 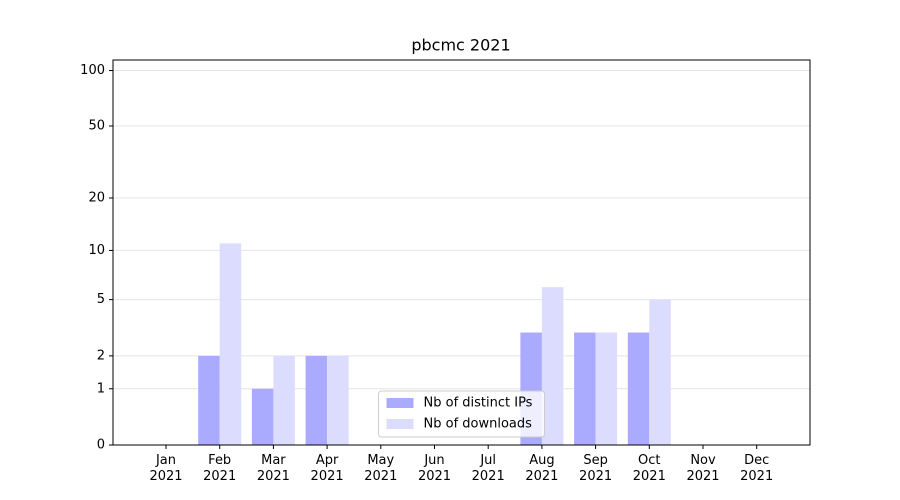 What do you see at coordinates (542, 468) in the screenshot?
I see `x-tick-label: Aug 2021` at bounding box center [542, 468].